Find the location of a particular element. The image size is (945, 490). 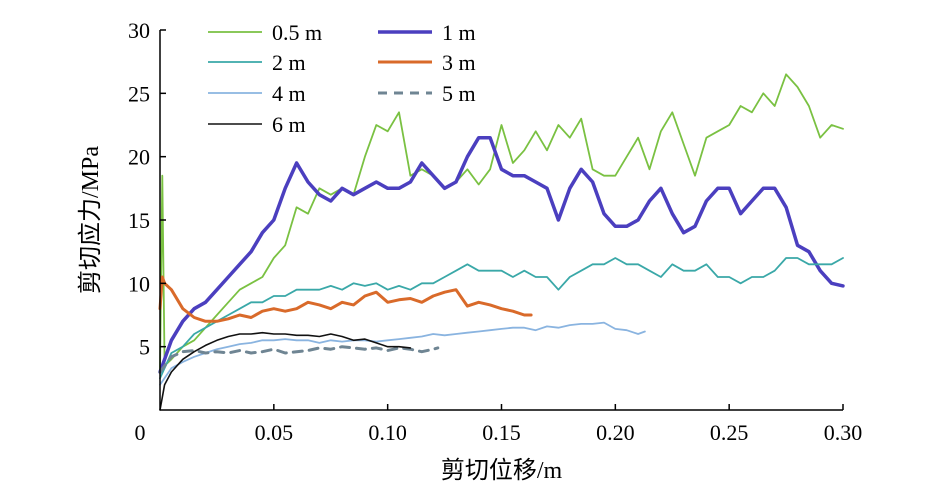

legend-label-4: 3 m is located at coordinates (459, 62).